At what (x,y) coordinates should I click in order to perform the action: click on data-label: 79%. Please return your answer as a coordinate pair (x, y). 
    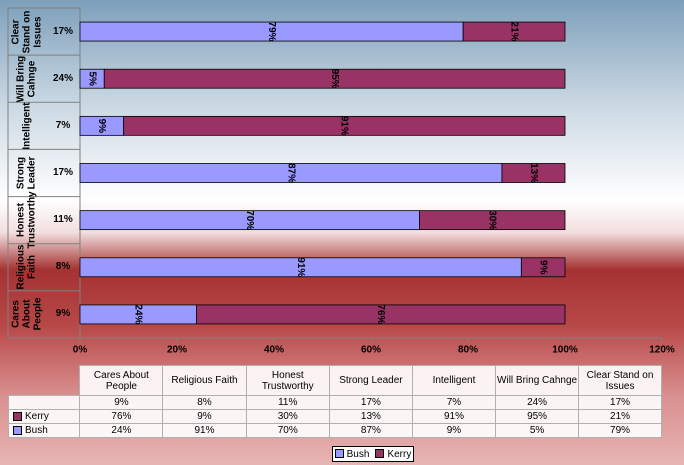
    Looking at the image, I should click on (271, 32).